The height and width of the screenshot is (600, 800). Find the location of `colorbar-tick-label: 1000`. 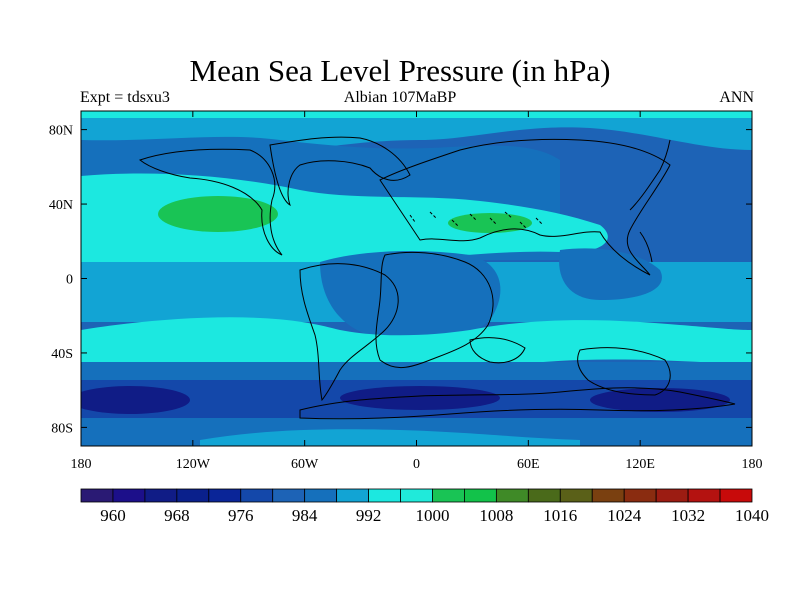

colorbar-tick-label: 1000 is located at coordinates (432, 515).